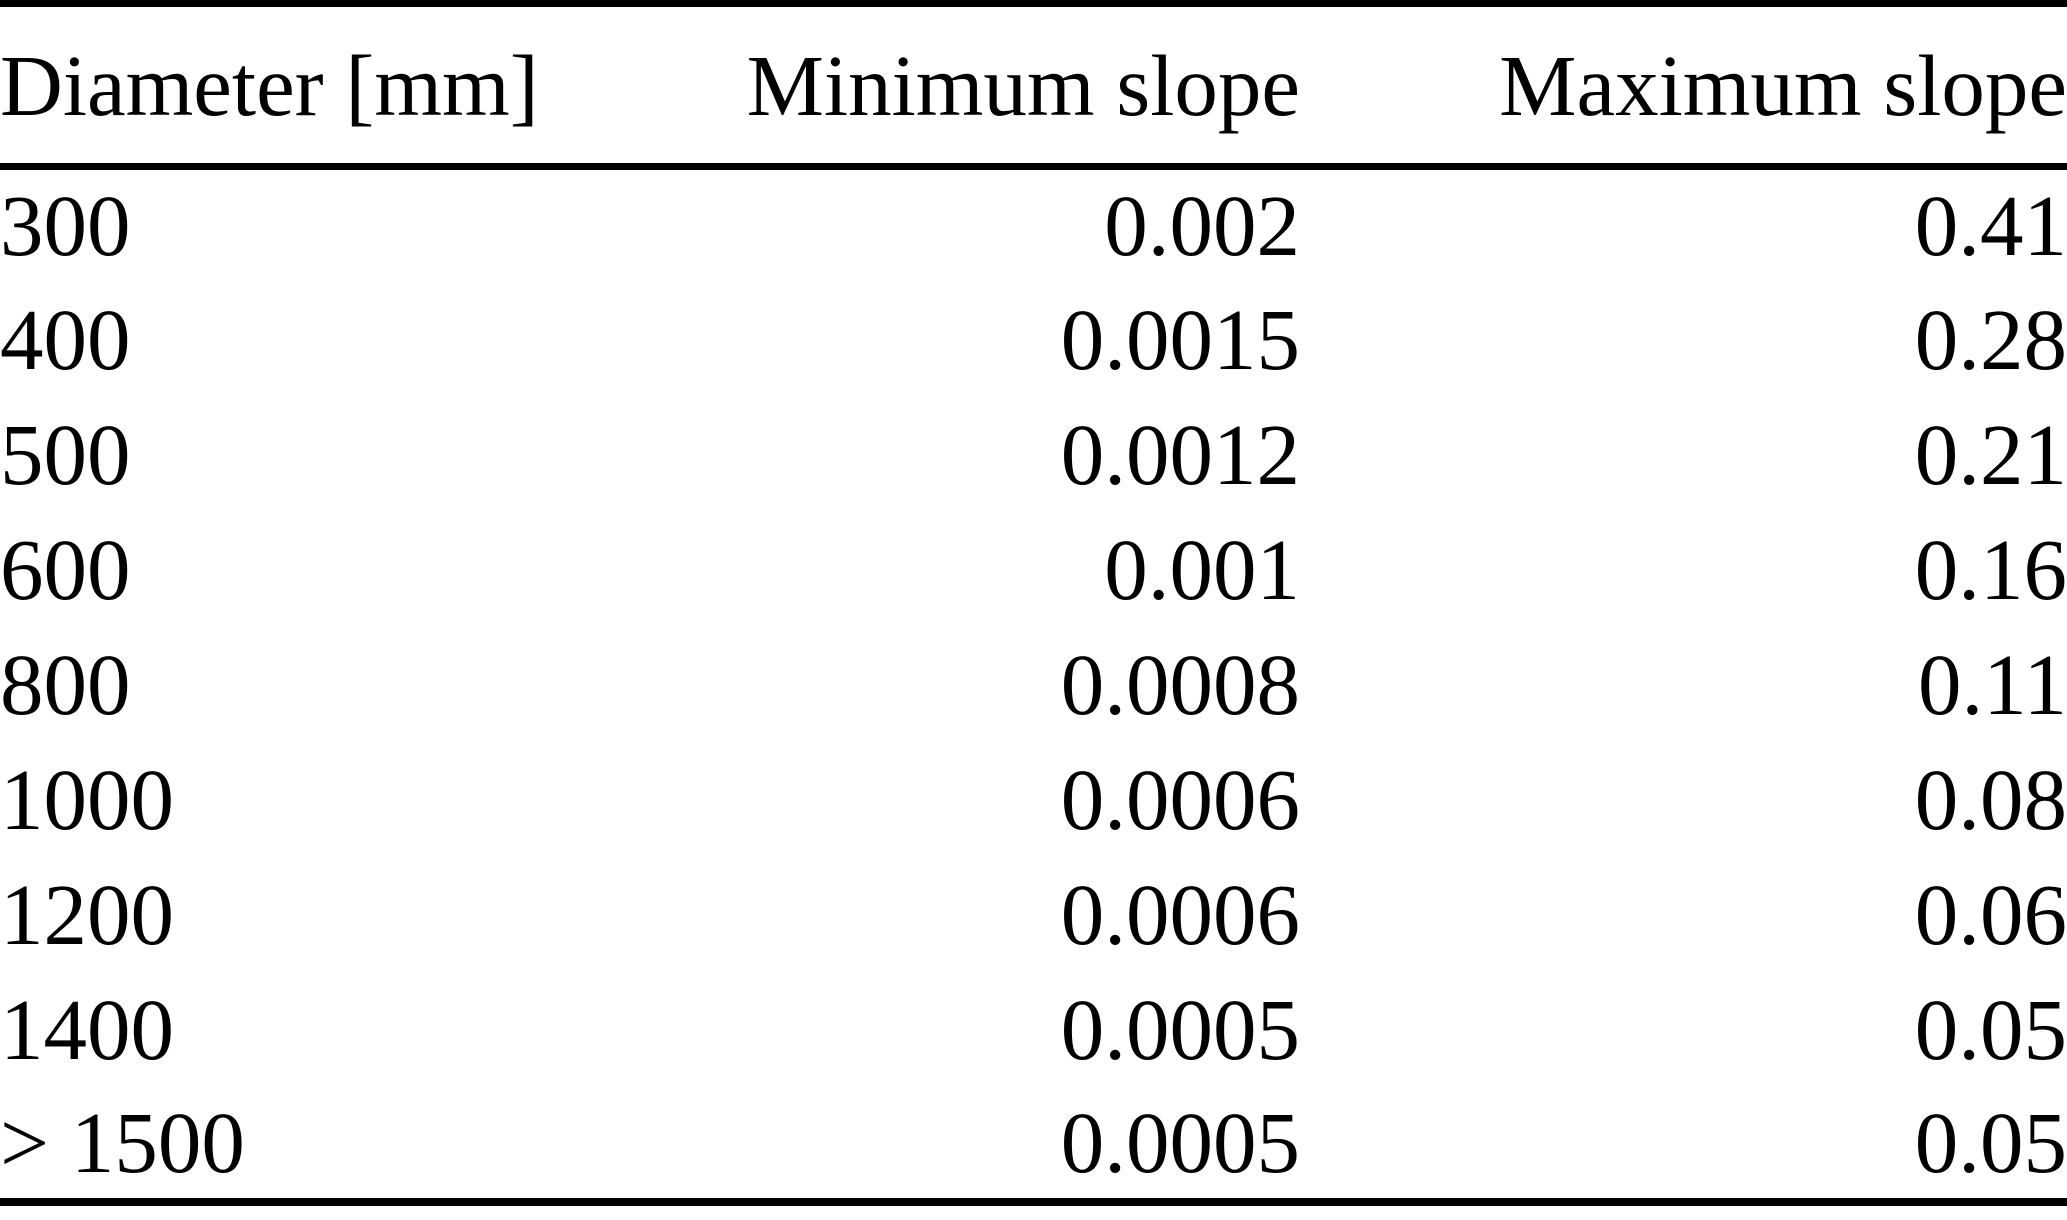  What do you see at coordinates (995, 86) in the screenshot?
I see `column-header-minimum-slope: Minimum slope` at bounding box center [995, 86].